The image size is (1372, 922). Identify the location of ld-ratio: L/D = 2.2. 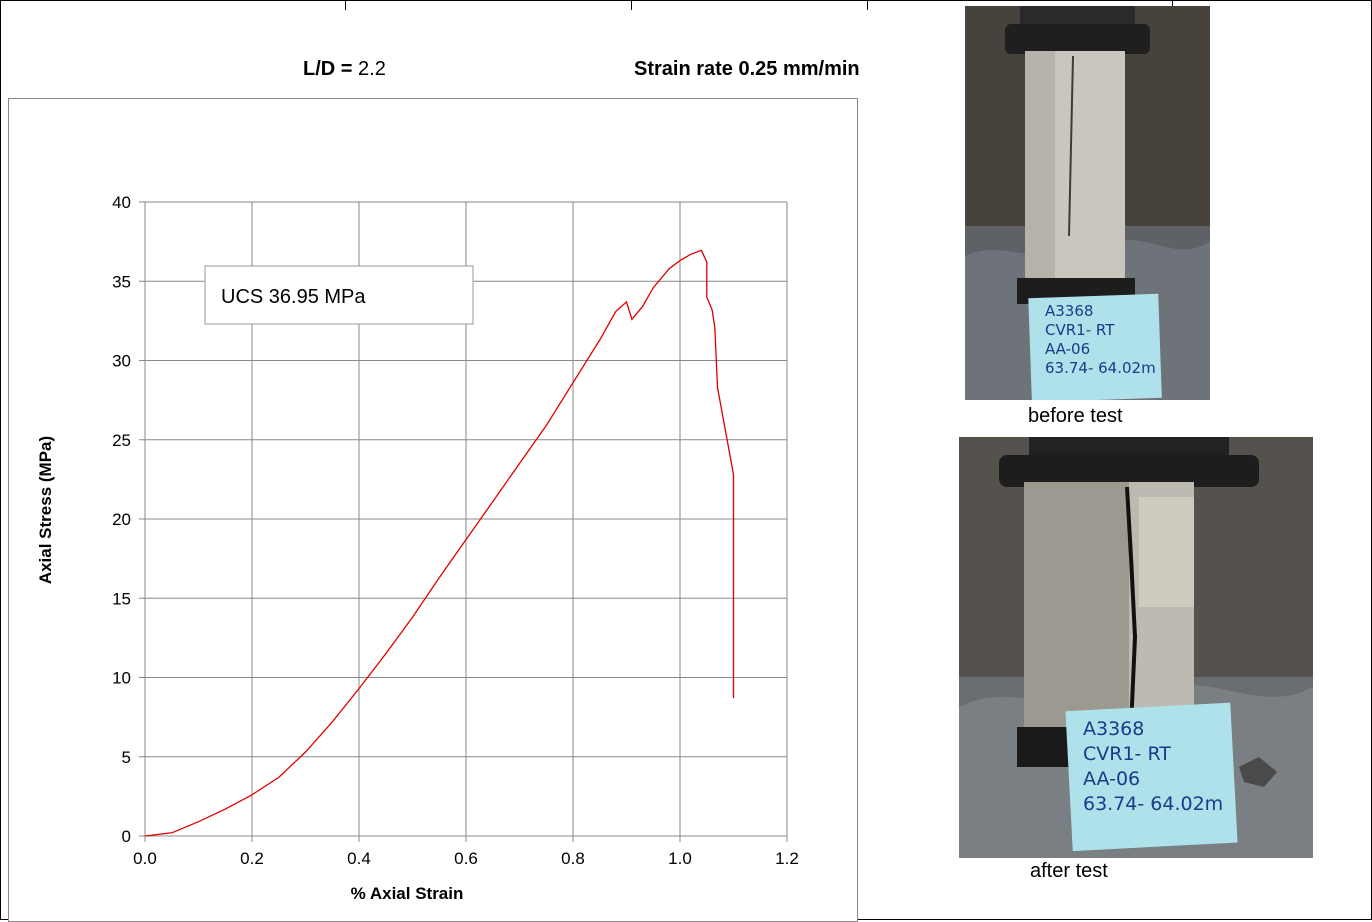
(344, 69).